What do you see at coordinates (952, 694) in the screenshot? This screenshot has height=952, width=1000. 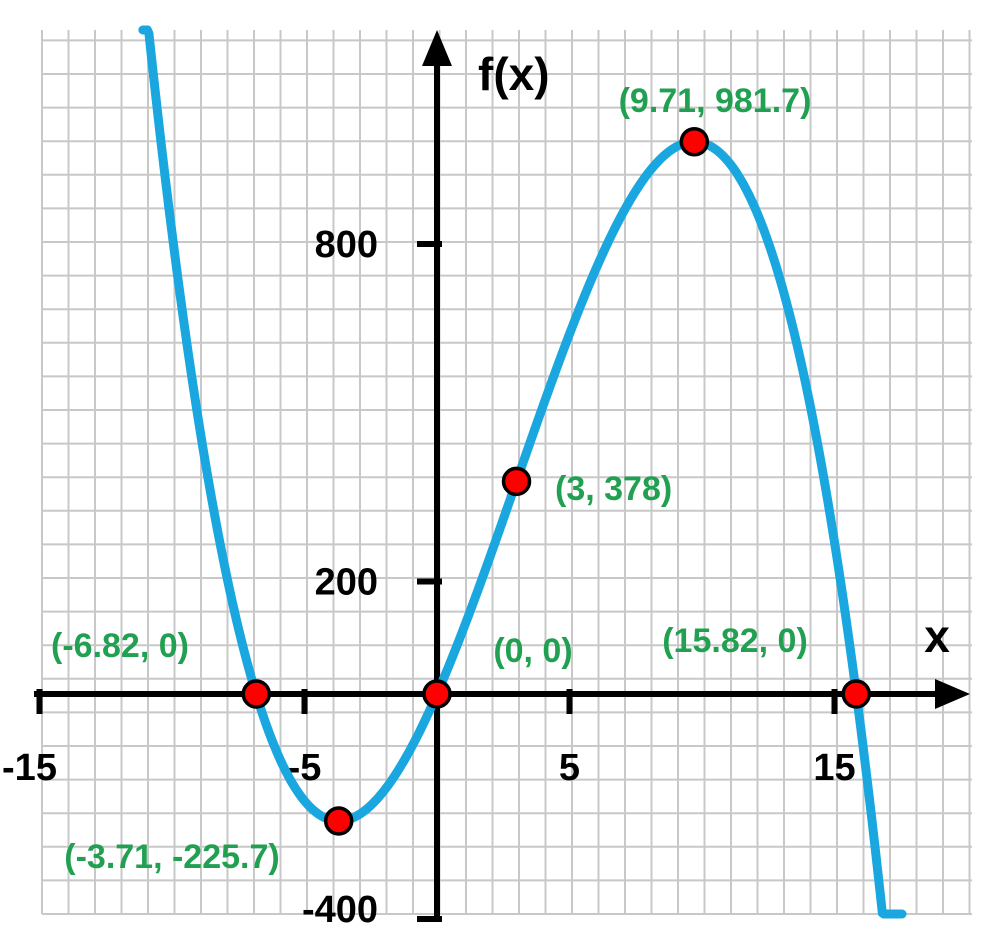 I see `x-axis-arrowhead` at bounding box center [952, 694].